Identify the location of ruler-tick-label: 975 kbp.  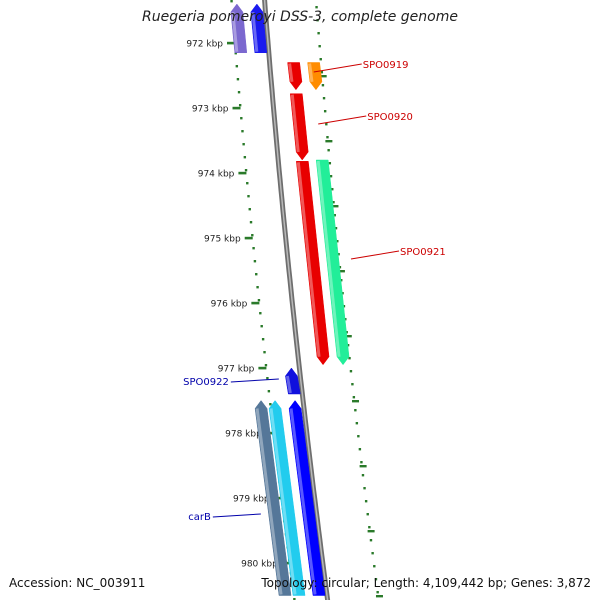
(222, 240).